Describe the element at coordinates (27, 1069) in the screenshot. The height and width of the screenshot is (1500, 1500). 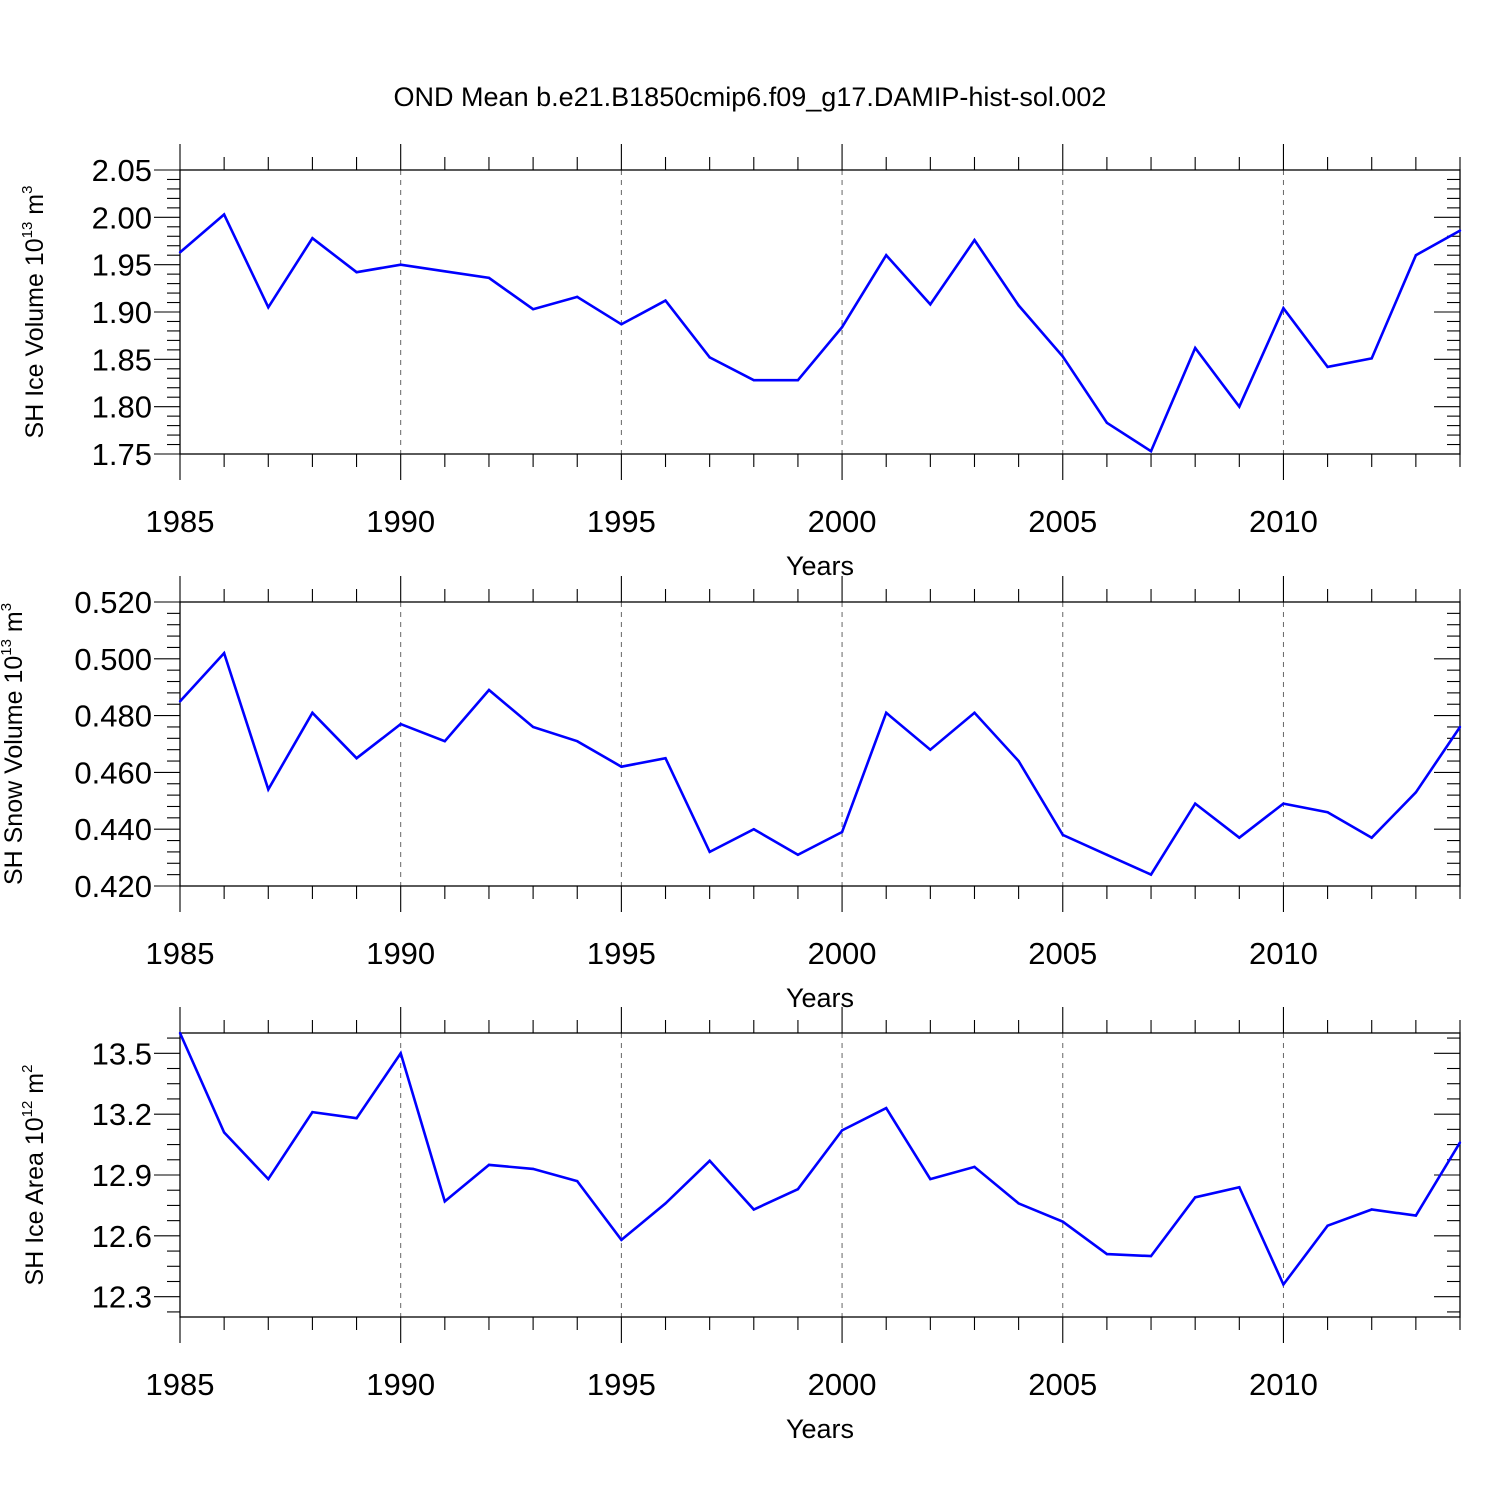
I see `y-axis-label-unit-power: 2` at that location.